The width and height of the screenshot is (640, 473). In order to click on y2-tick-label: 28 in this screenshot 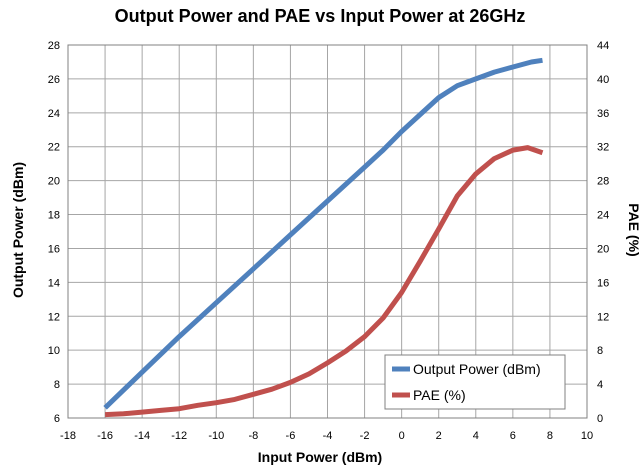, I will do `click(603, 182)`.